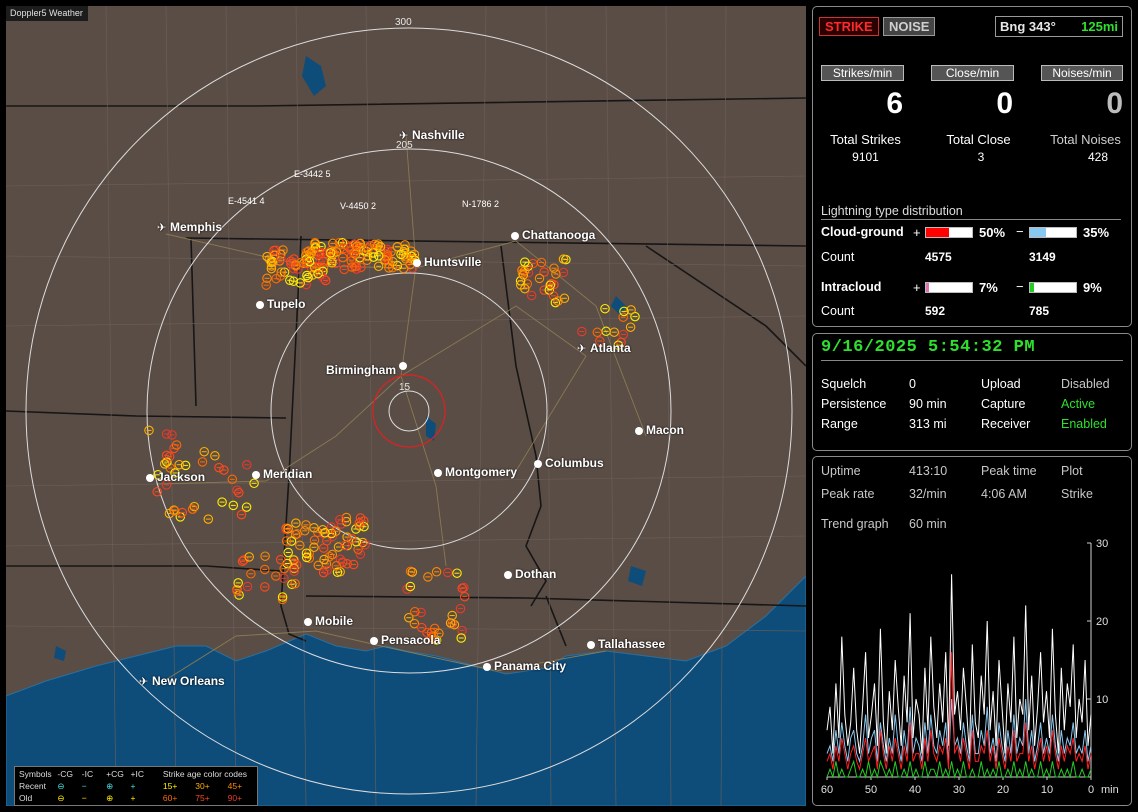  What do you see at coordinates (855, 524) in the screenshot?
I see `trend-graph-label: Trend graph` at bounding box center [855, 524].